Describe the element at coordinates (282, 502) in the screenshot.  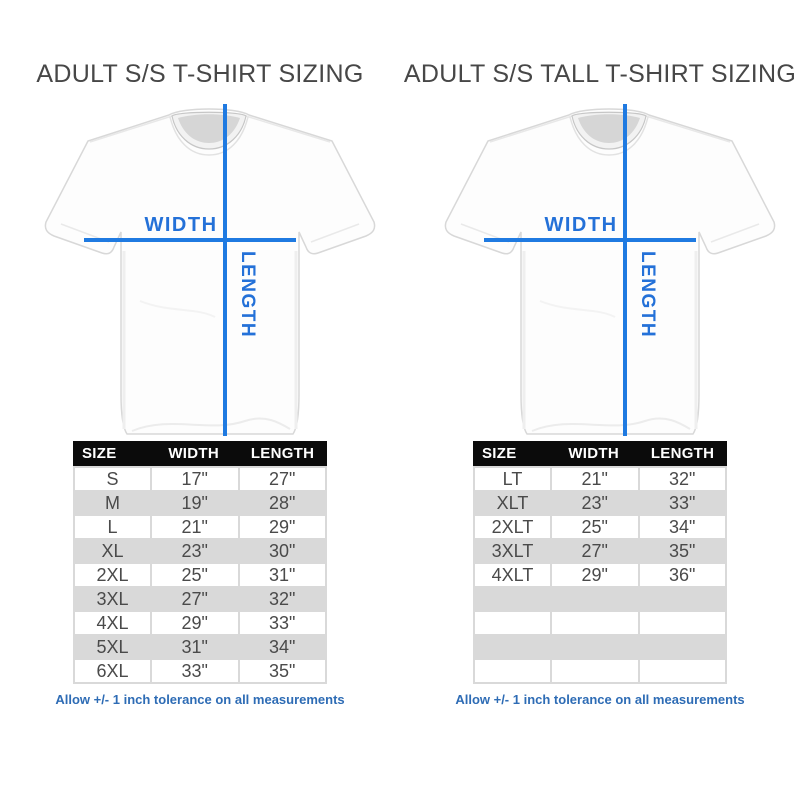
I see `table-cell: 28"` at that location.